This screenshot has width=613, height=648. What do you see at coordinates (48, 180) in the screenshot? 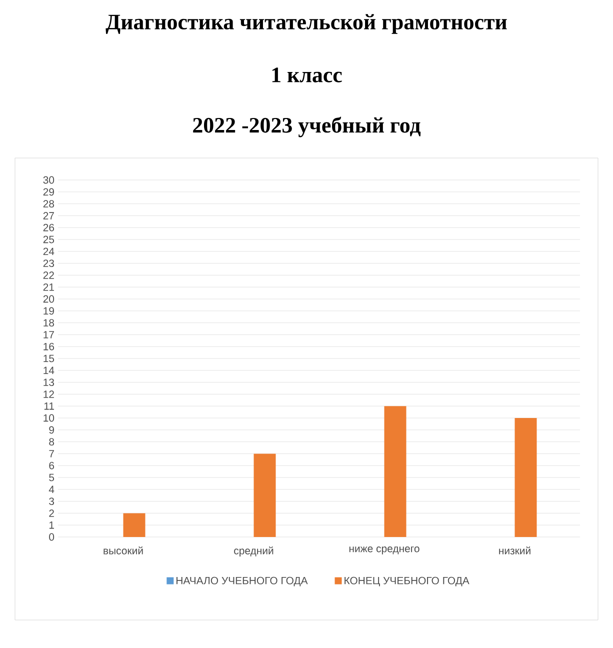
I see `y-tick-label: 30` at bounding box center [48, 180].